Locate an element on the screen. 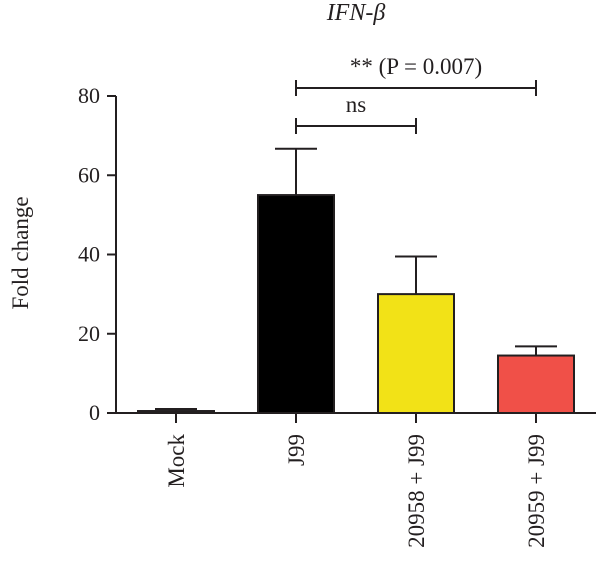 The height and width of the screenshot is (575, 600). significance-annotations: ns ** (P = 0.007) is located at coordinates (416, 94).